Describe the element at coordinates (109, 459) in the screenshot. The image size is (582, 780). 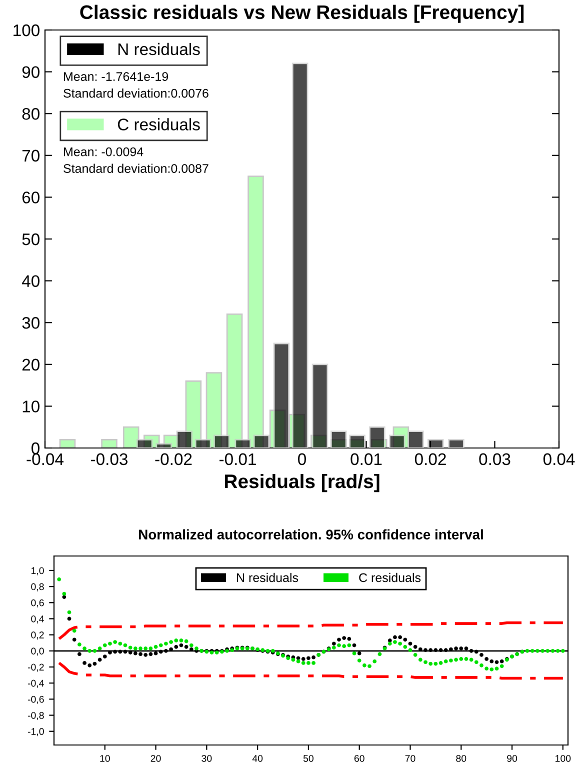
I see `x-tick-label: -0.03` at that location.